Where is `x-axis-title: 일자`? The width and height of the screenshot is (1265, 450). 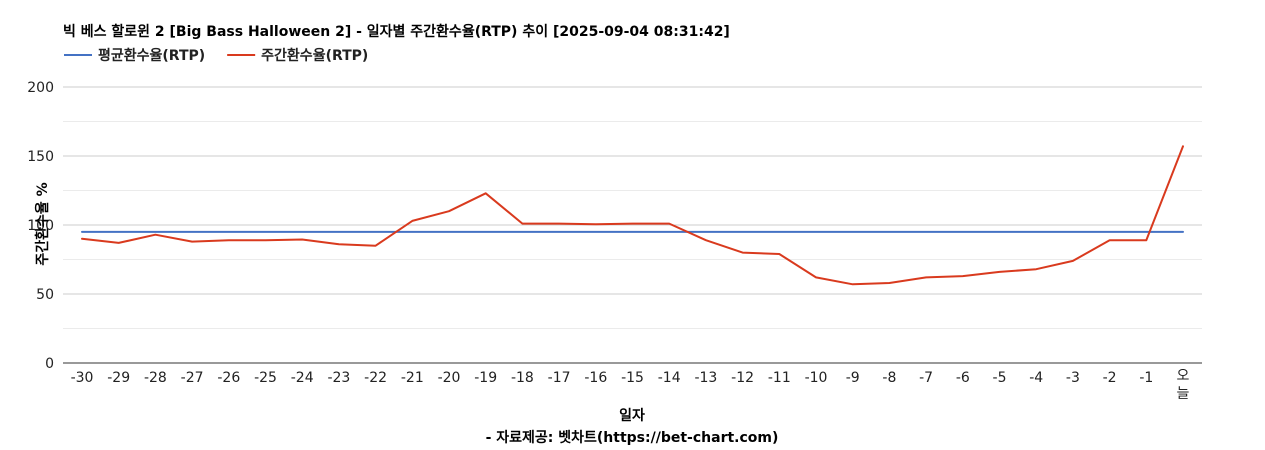 x-axis-title: 일자 is located at coordinates (632, 416).